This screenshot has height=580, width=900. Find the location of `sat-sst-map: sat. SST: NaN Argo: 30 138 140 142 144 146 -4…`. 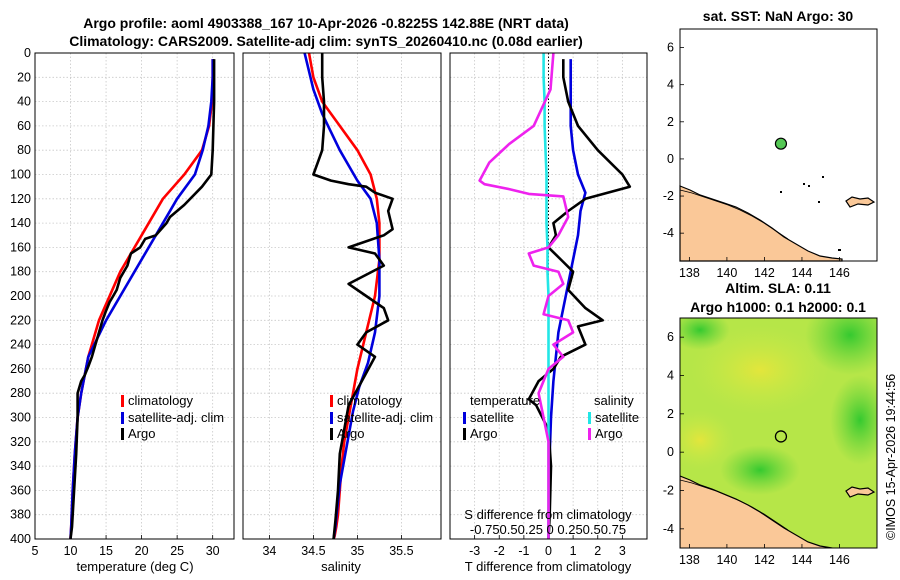

sat-sst-map: sat. SST: NaN Argo: 30 138 140 142 144 146 -4… is located at coordinates (770, 144).